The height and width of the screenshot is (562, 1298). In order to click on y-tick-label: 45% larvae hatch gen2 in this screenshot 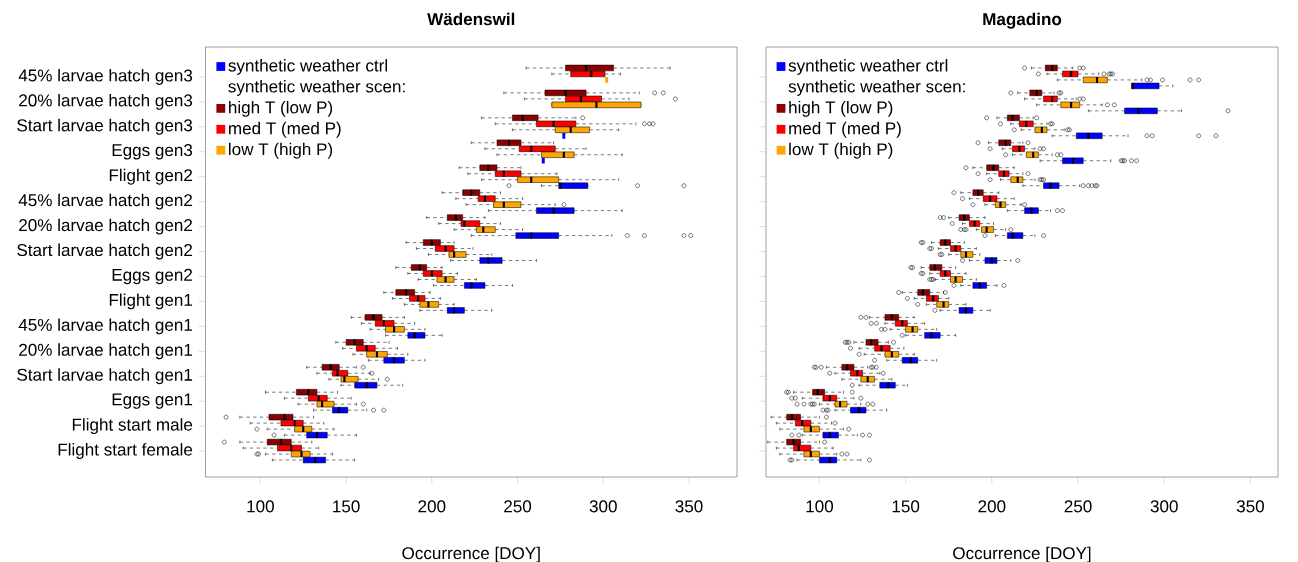, I will do `click(105, 201)`.